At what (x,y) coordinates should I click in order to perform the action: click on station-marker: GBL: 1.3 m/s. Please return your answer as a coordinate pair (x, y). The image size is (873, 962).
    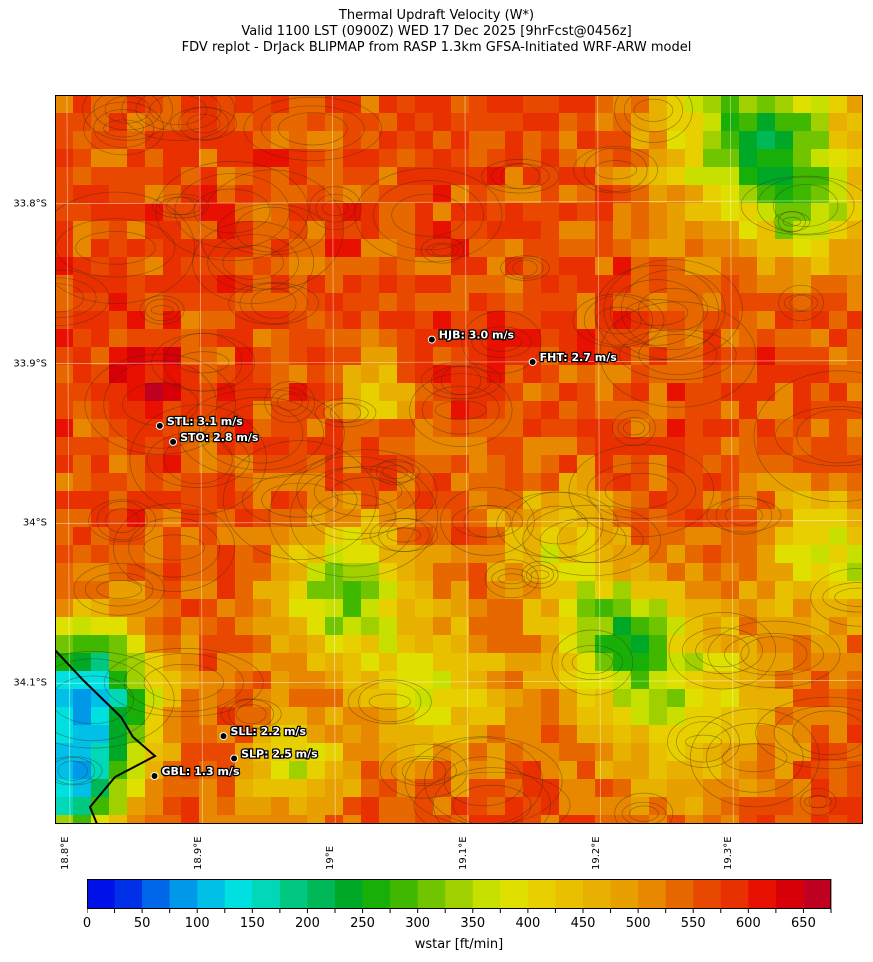
    Looking at the image, I should click on (195, 772).